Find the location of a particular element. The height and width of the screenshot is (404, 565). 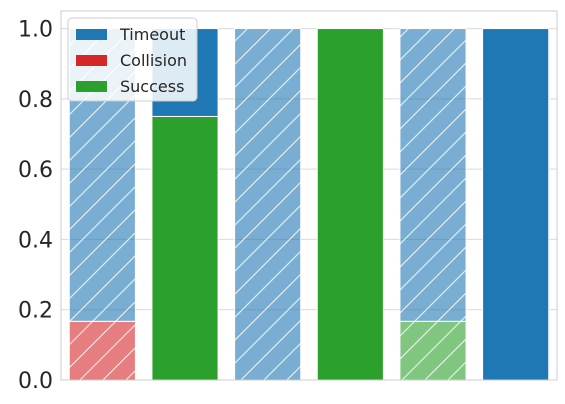

y-tick-label: 0.2 is located at coordinates (35, 311).